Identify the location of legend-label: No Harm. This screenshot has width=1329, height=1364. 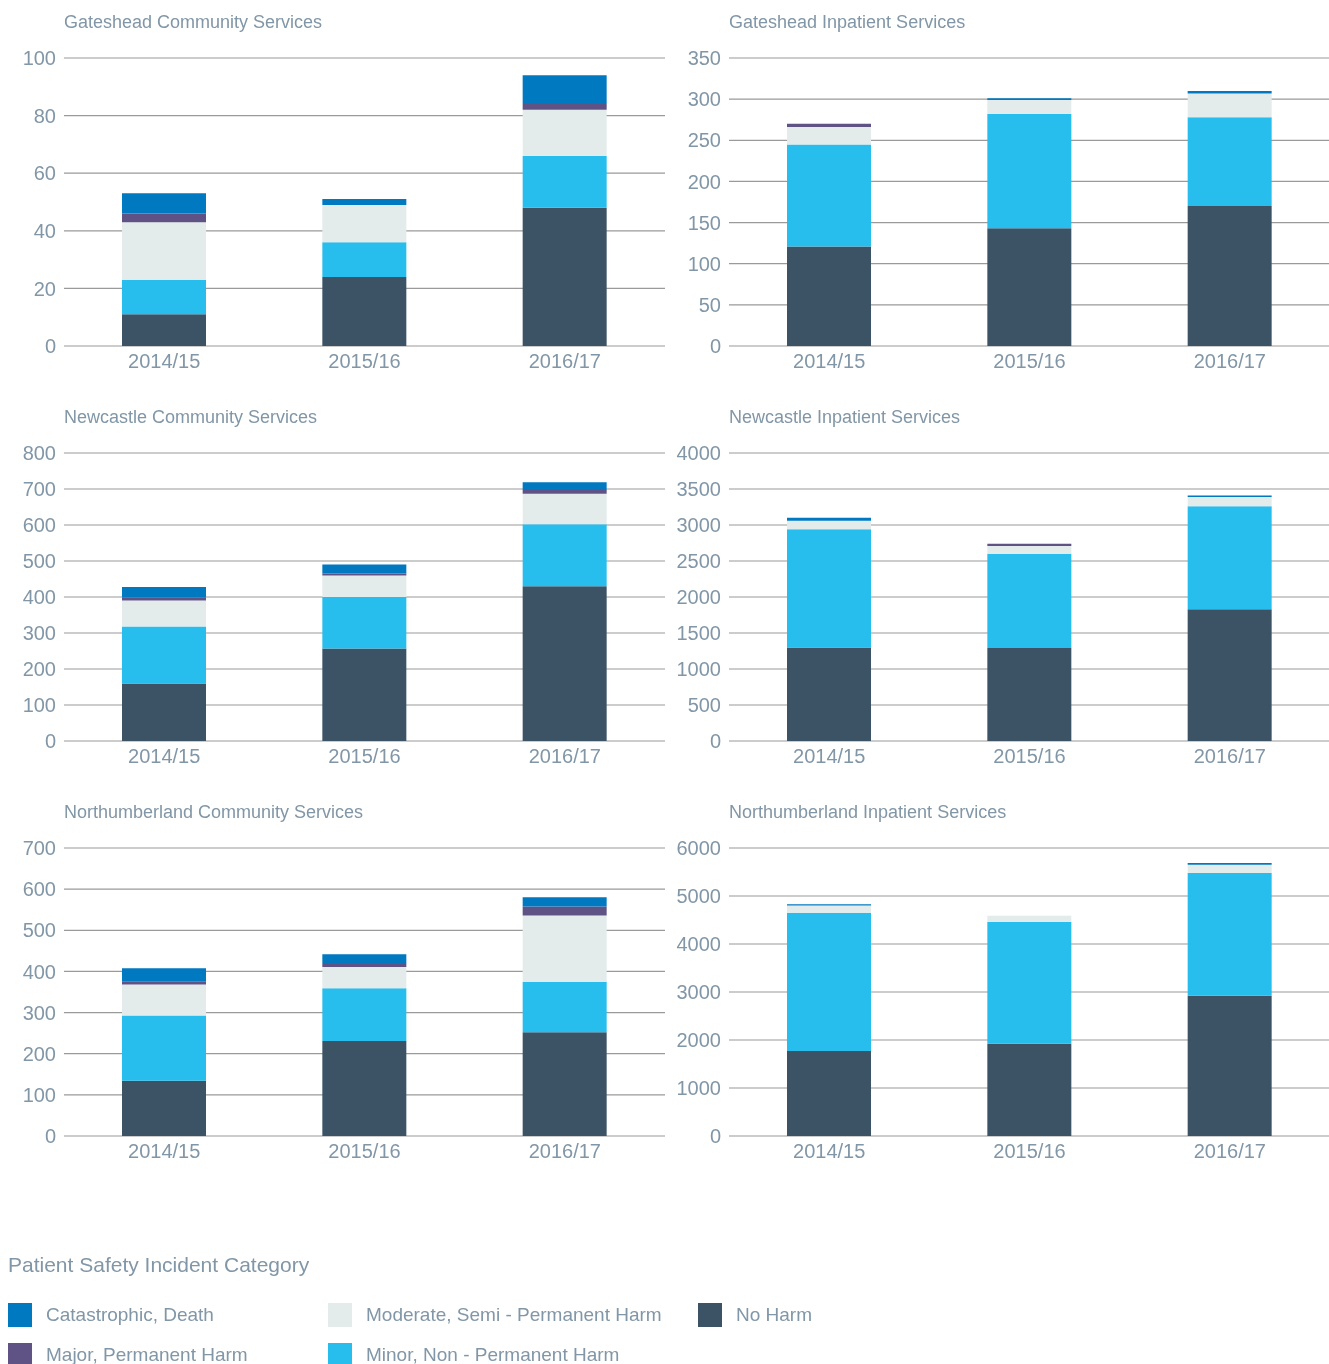
(774, 1315).